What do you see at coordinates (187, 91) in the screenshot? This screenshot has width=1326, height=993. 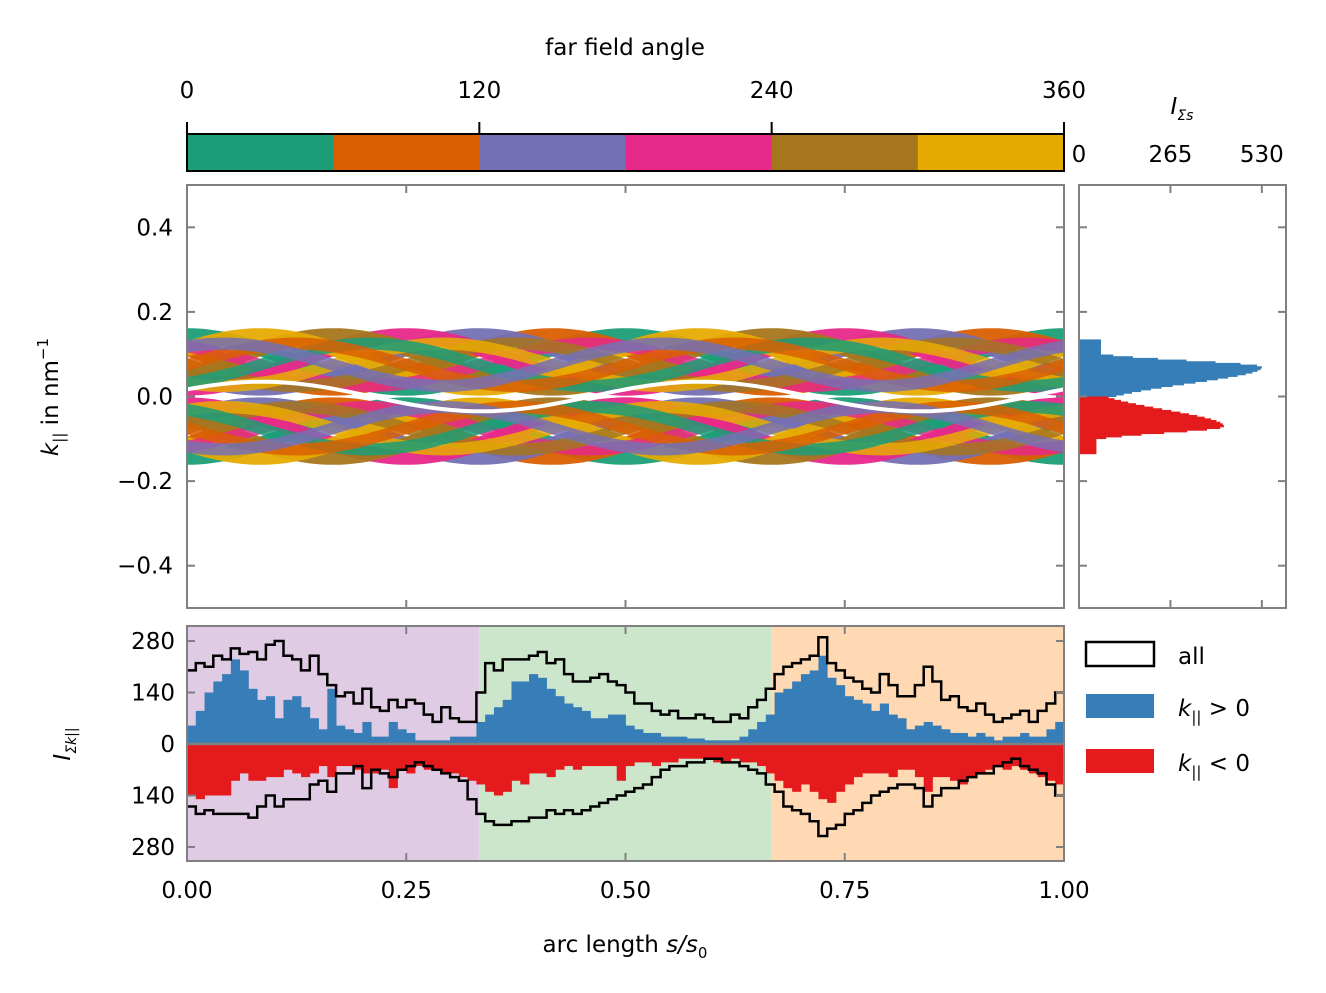 I see `colorbar-tick-label: 0` at bounding box center [187, 91].